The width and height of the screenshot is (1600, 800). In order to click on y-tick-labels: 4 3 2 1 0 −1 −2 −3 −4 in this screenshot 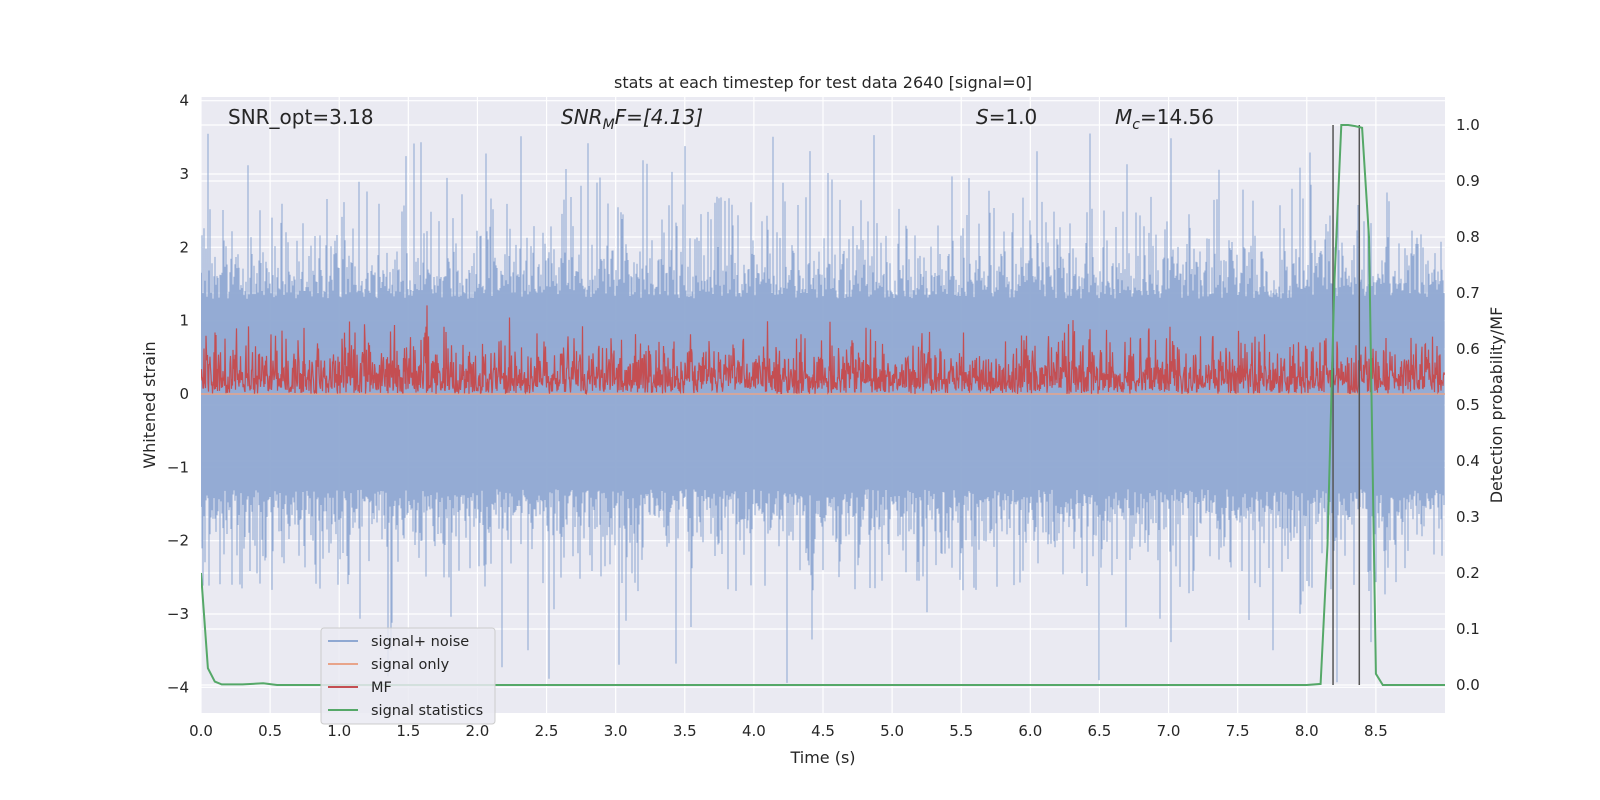, I will do `click(178, 394)`.